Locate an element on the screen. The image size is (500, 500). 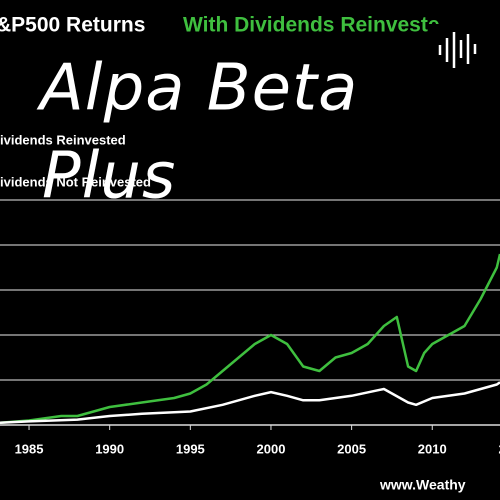
overlay-text: Plus is located at coordinates (109, 177).